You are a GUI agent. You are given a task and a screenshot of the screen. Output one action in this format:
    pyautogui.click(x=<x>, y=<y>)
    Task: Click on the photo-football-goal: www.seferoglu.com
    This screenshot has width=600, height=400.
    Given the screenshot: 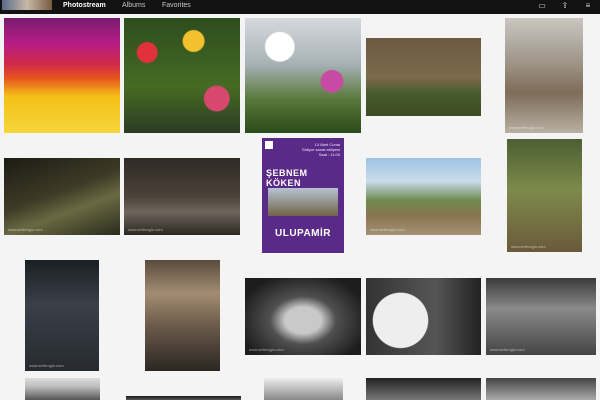 What is the action you would take?
    pyautogui.click(x=423, y=196)
    